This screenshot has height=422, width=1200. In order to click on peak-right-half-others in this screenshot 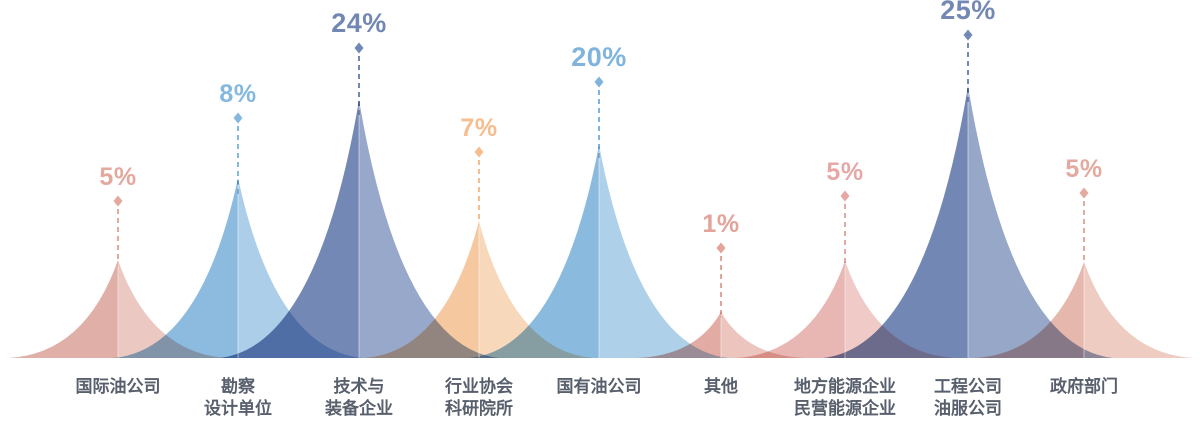, I will do `click(763, 335)`.